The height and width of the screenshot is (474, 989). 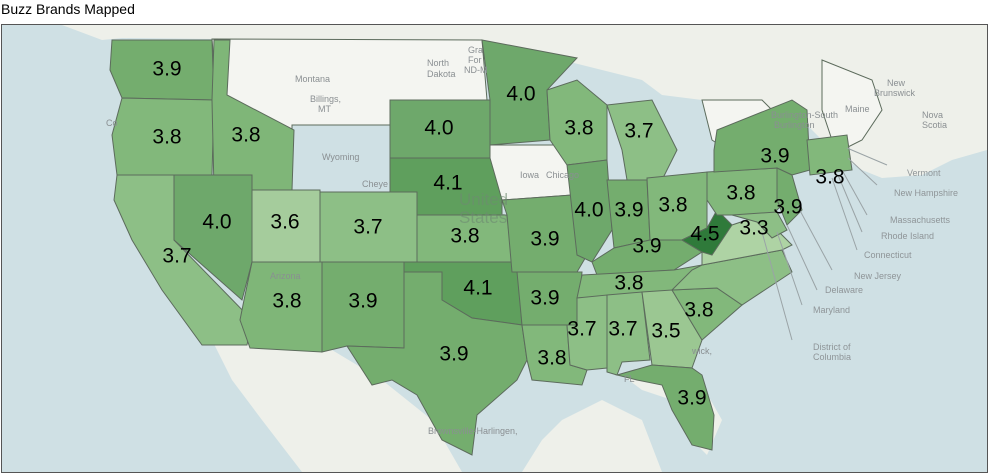 I want to click on basemap-label-burlington-south: Burlington-South, so click(x=804, y=115).